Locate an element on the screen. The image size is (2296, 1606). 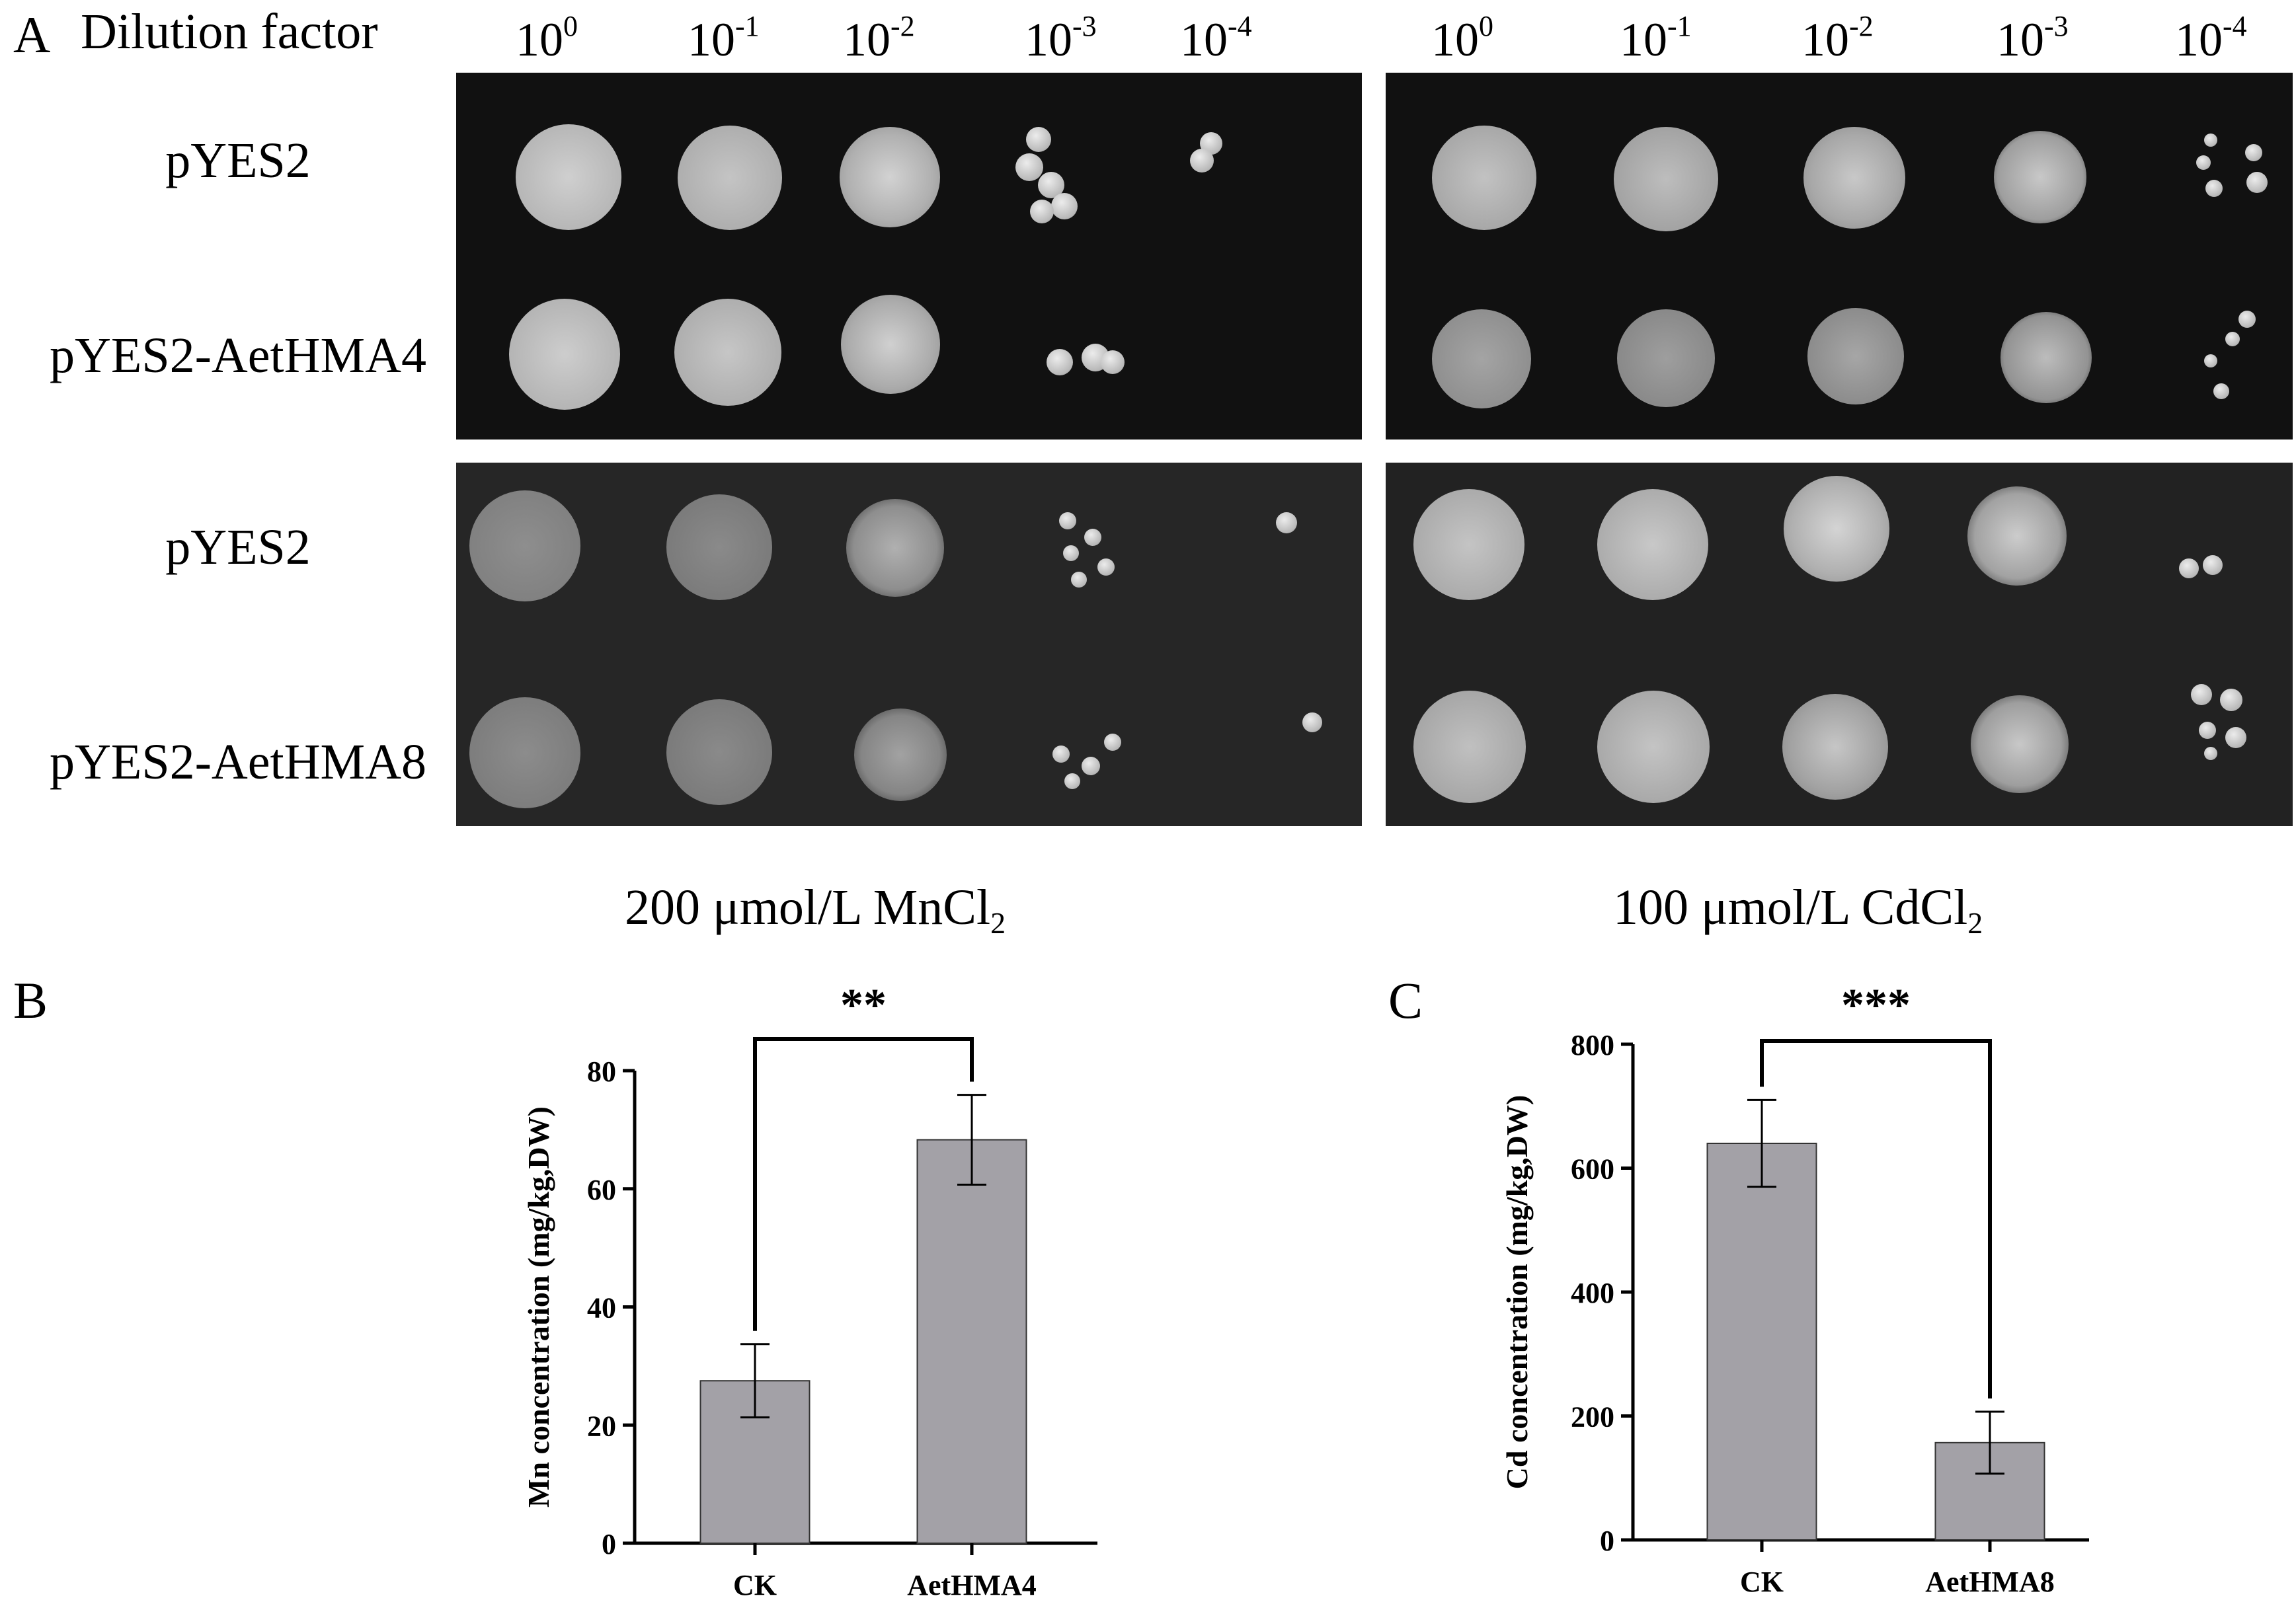
strain-label-bottom-1: pYES2 is located at coordinates (238, 547).